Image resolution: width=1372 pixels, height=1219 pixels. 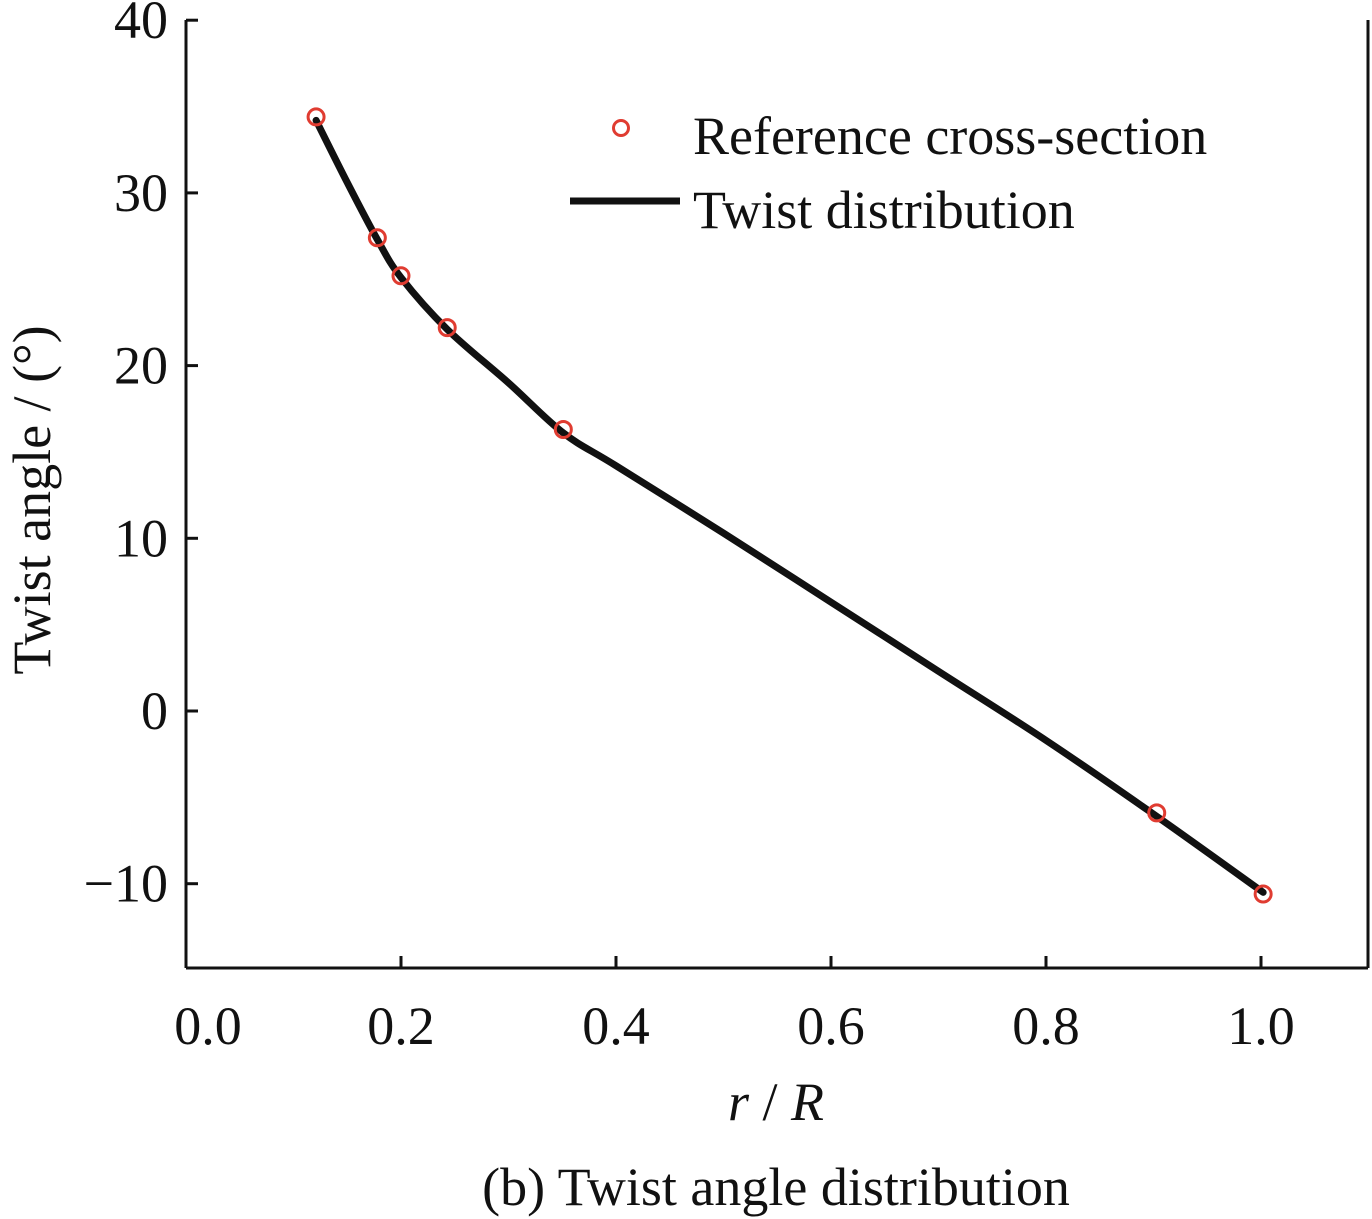 What do you see at coordinates (141, 538) in the screenshot?
I see `y-tick-label: 10` at bounding box center [141, 538].